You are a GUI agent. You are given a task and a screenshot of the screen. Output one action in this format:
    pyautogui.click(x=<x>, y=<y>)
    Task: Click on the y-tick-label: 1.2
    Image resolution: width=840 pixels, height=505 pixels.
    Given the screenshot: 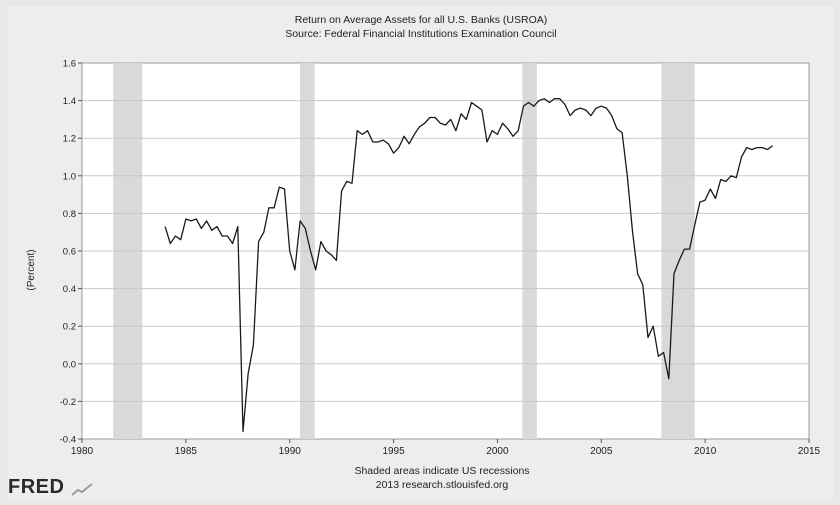 What is the action you would take?
    pyautogui.click(x=69, y=139)
    